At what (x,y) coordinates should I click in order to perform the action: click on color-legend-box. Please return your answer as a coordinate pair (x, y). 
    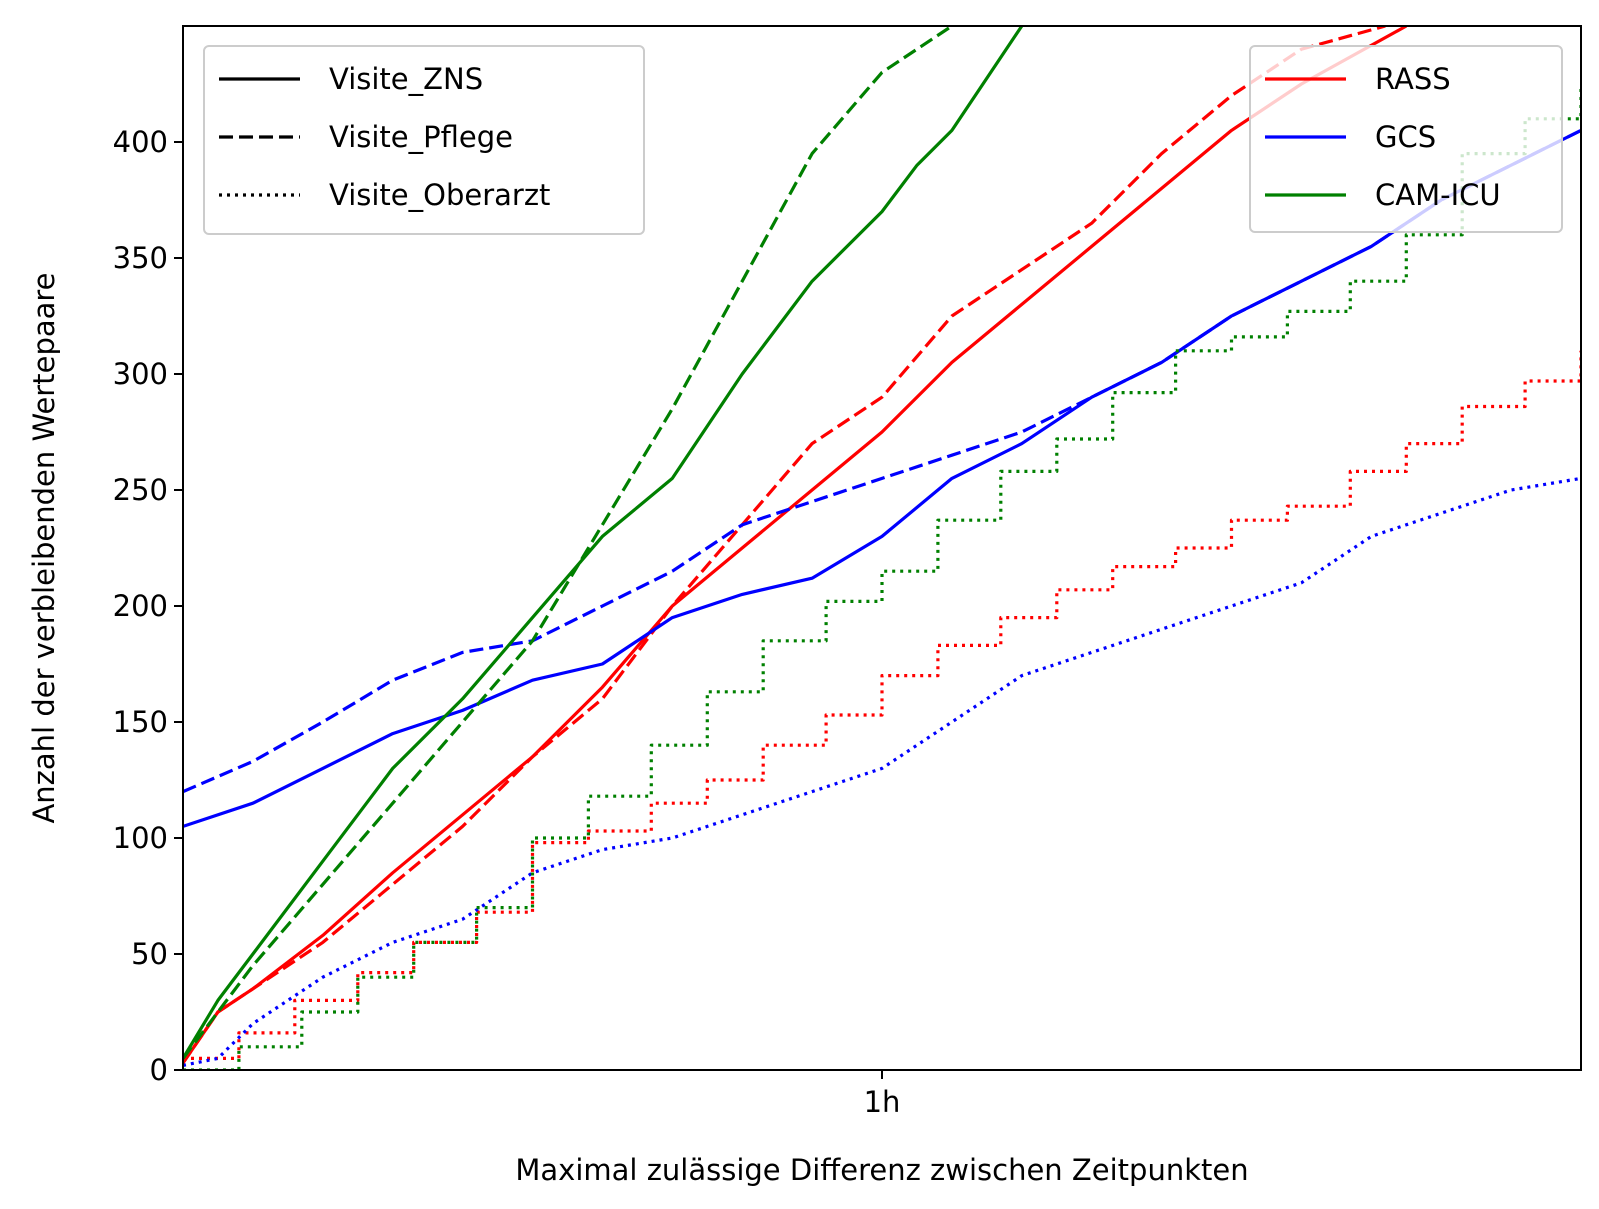
    Looking at the image, I should click on (1406, 139).